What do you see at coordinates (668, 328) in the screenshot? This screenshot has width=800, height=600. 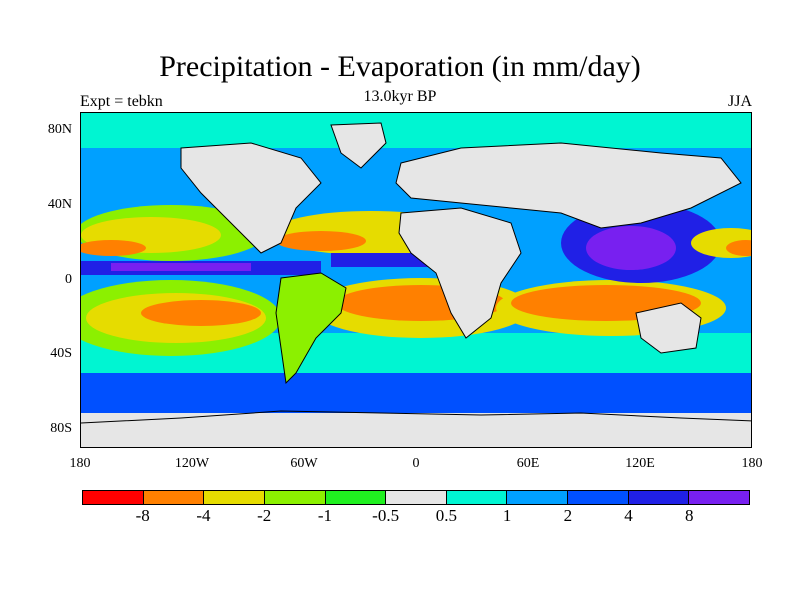 I see `australia` at bounding box center [668, 328].